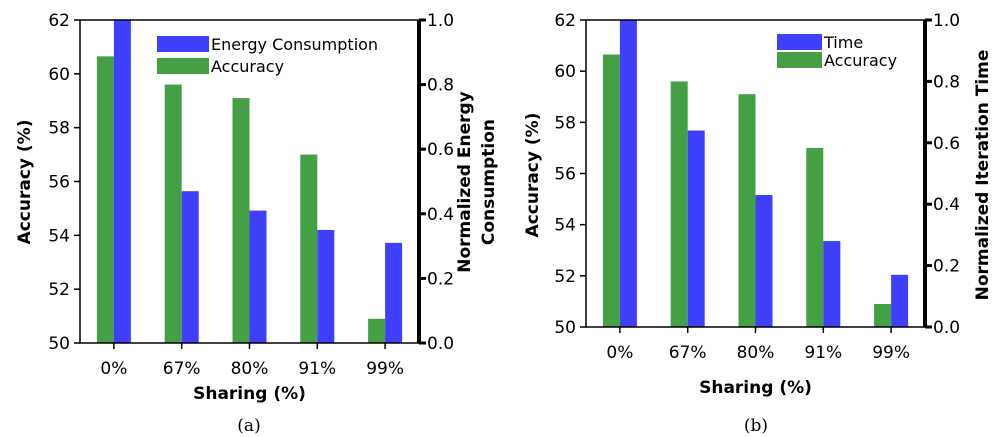 This screenshot has width=992, height=437. What do you see at coordinates (248, 426) in the screenshot?
I see `figure-caption: (a)` at bounding box center [248, 426].